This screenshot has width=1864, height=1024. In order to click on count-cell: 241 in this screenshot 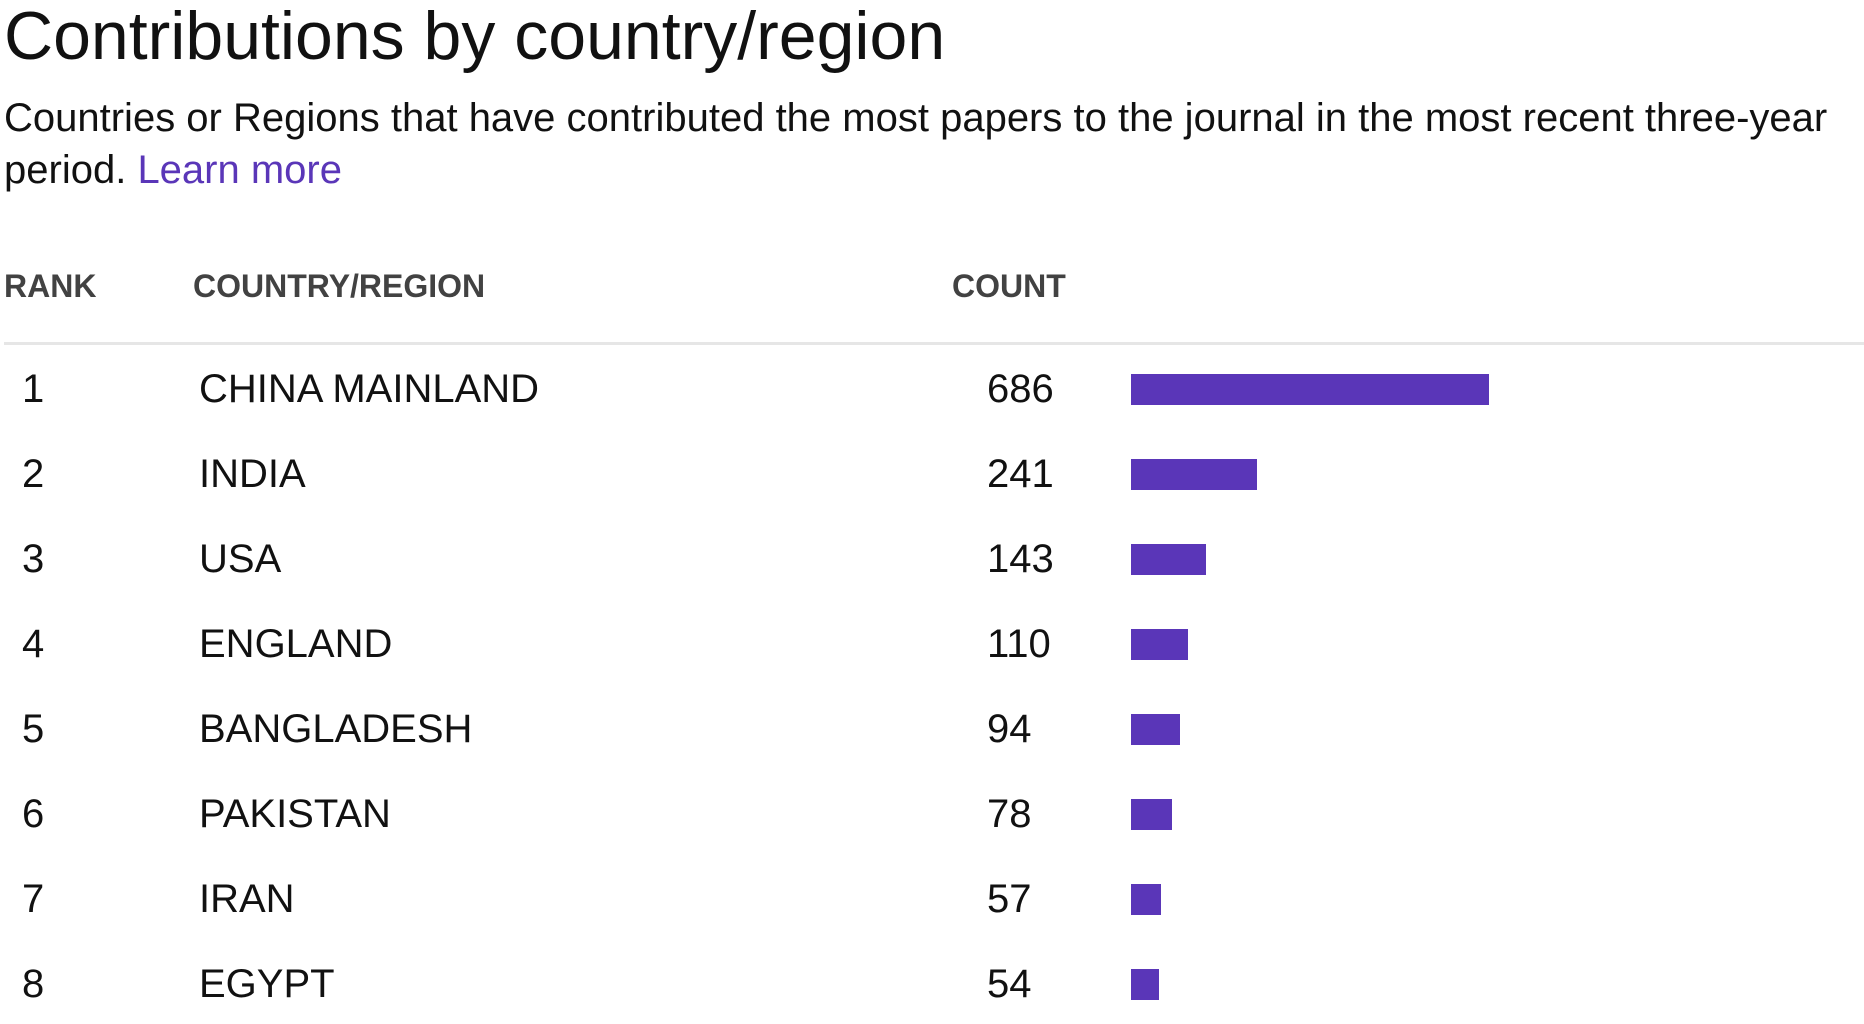, I will do `click(1020, 474)`.